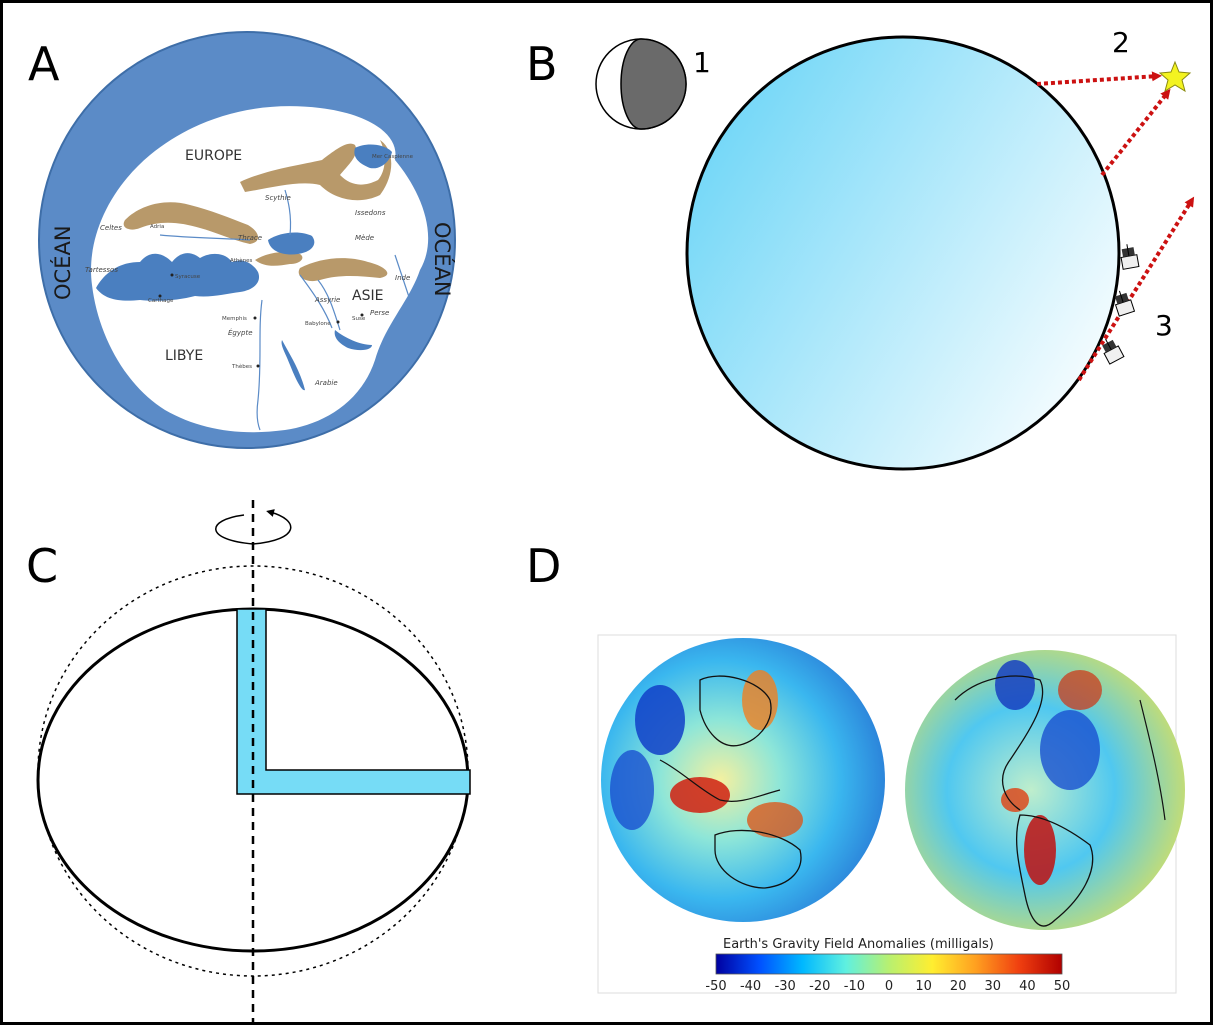  Describe the element at coordinates (542, 64) in the screenshot. I see `panel-b-letter: B` at that location.